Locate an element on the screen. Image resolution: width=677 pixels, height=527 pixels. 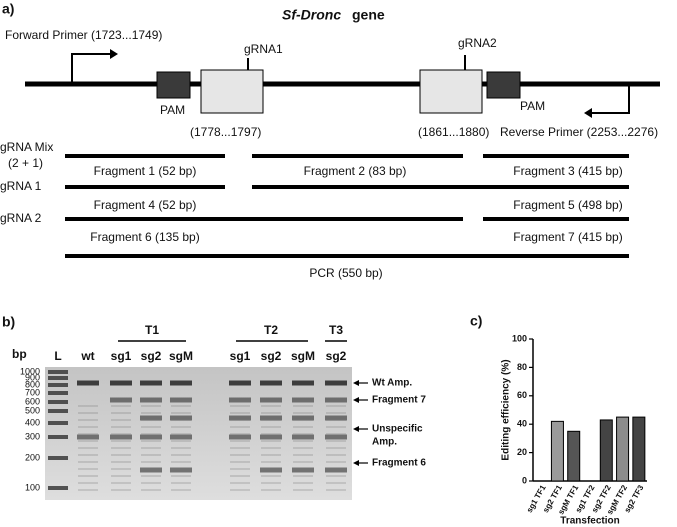
ladder-label: 300 is located at coordinates (32, 436).